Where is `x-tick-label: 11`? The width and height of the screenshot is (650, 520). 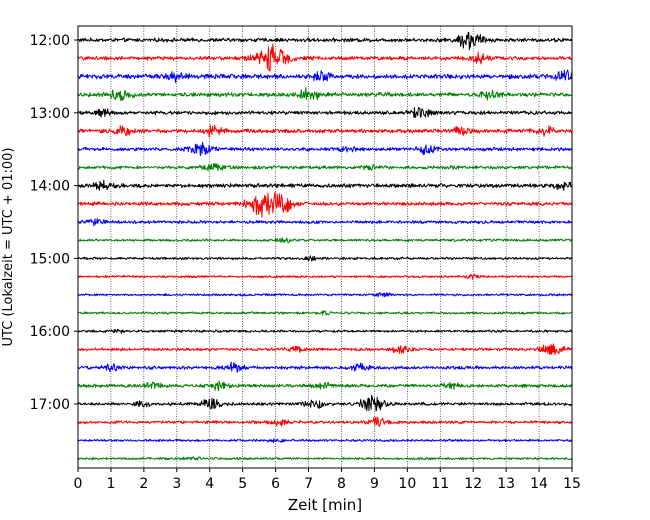 x-tick-label: 11 is located at coordinates (440, 484).